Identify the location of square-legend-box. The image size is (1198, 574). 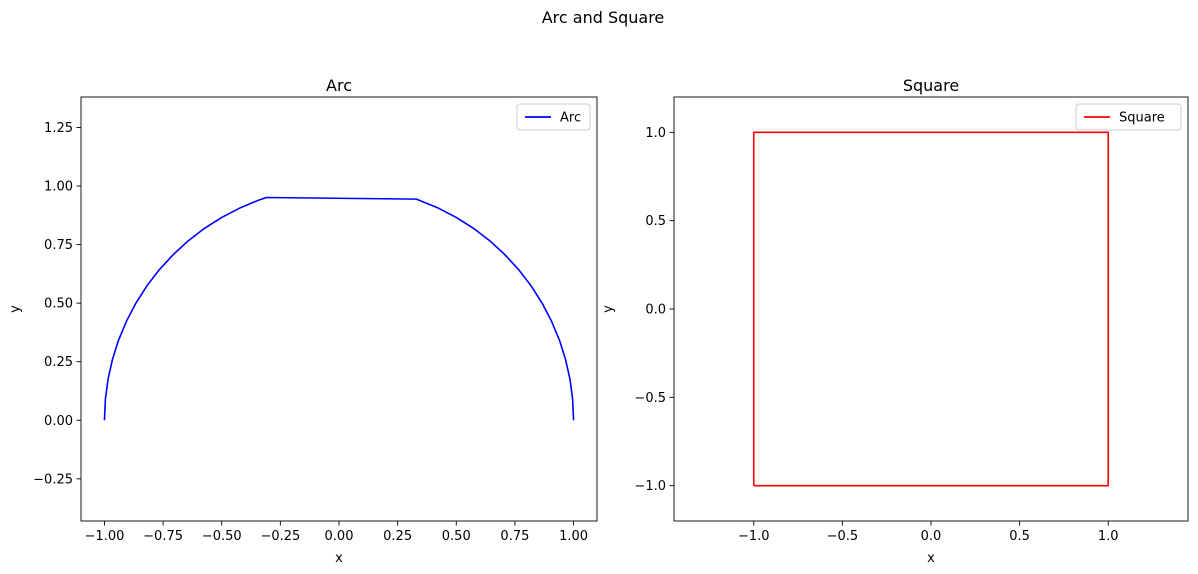
(1128, 117).